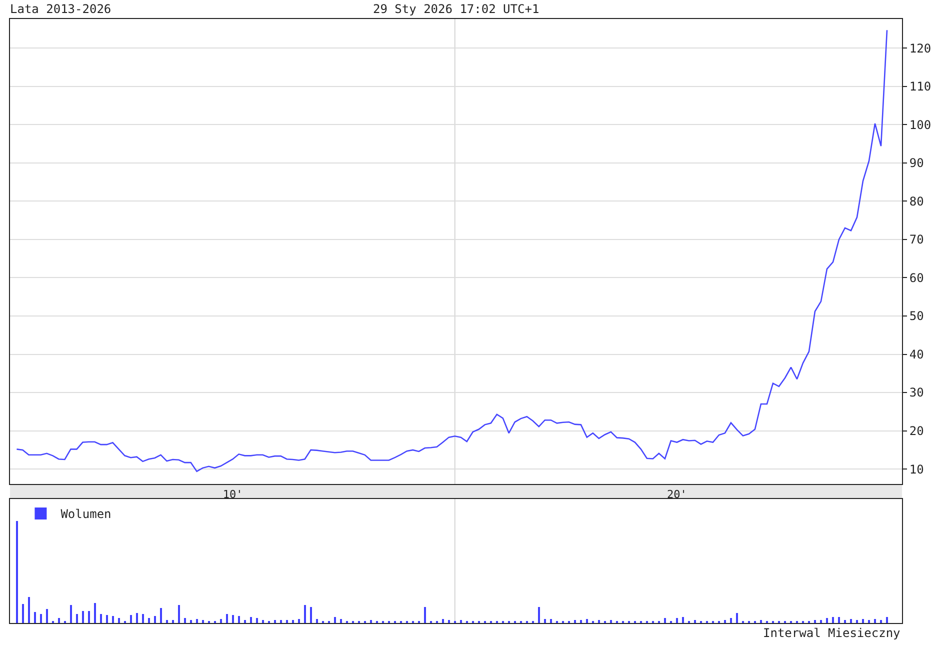 The height and width of the screenshot is (651, 945). What do you see at coordinates (916, 431) in the screenshot?
I see `y-tick-label: 20` at bounding box center [916, 431].